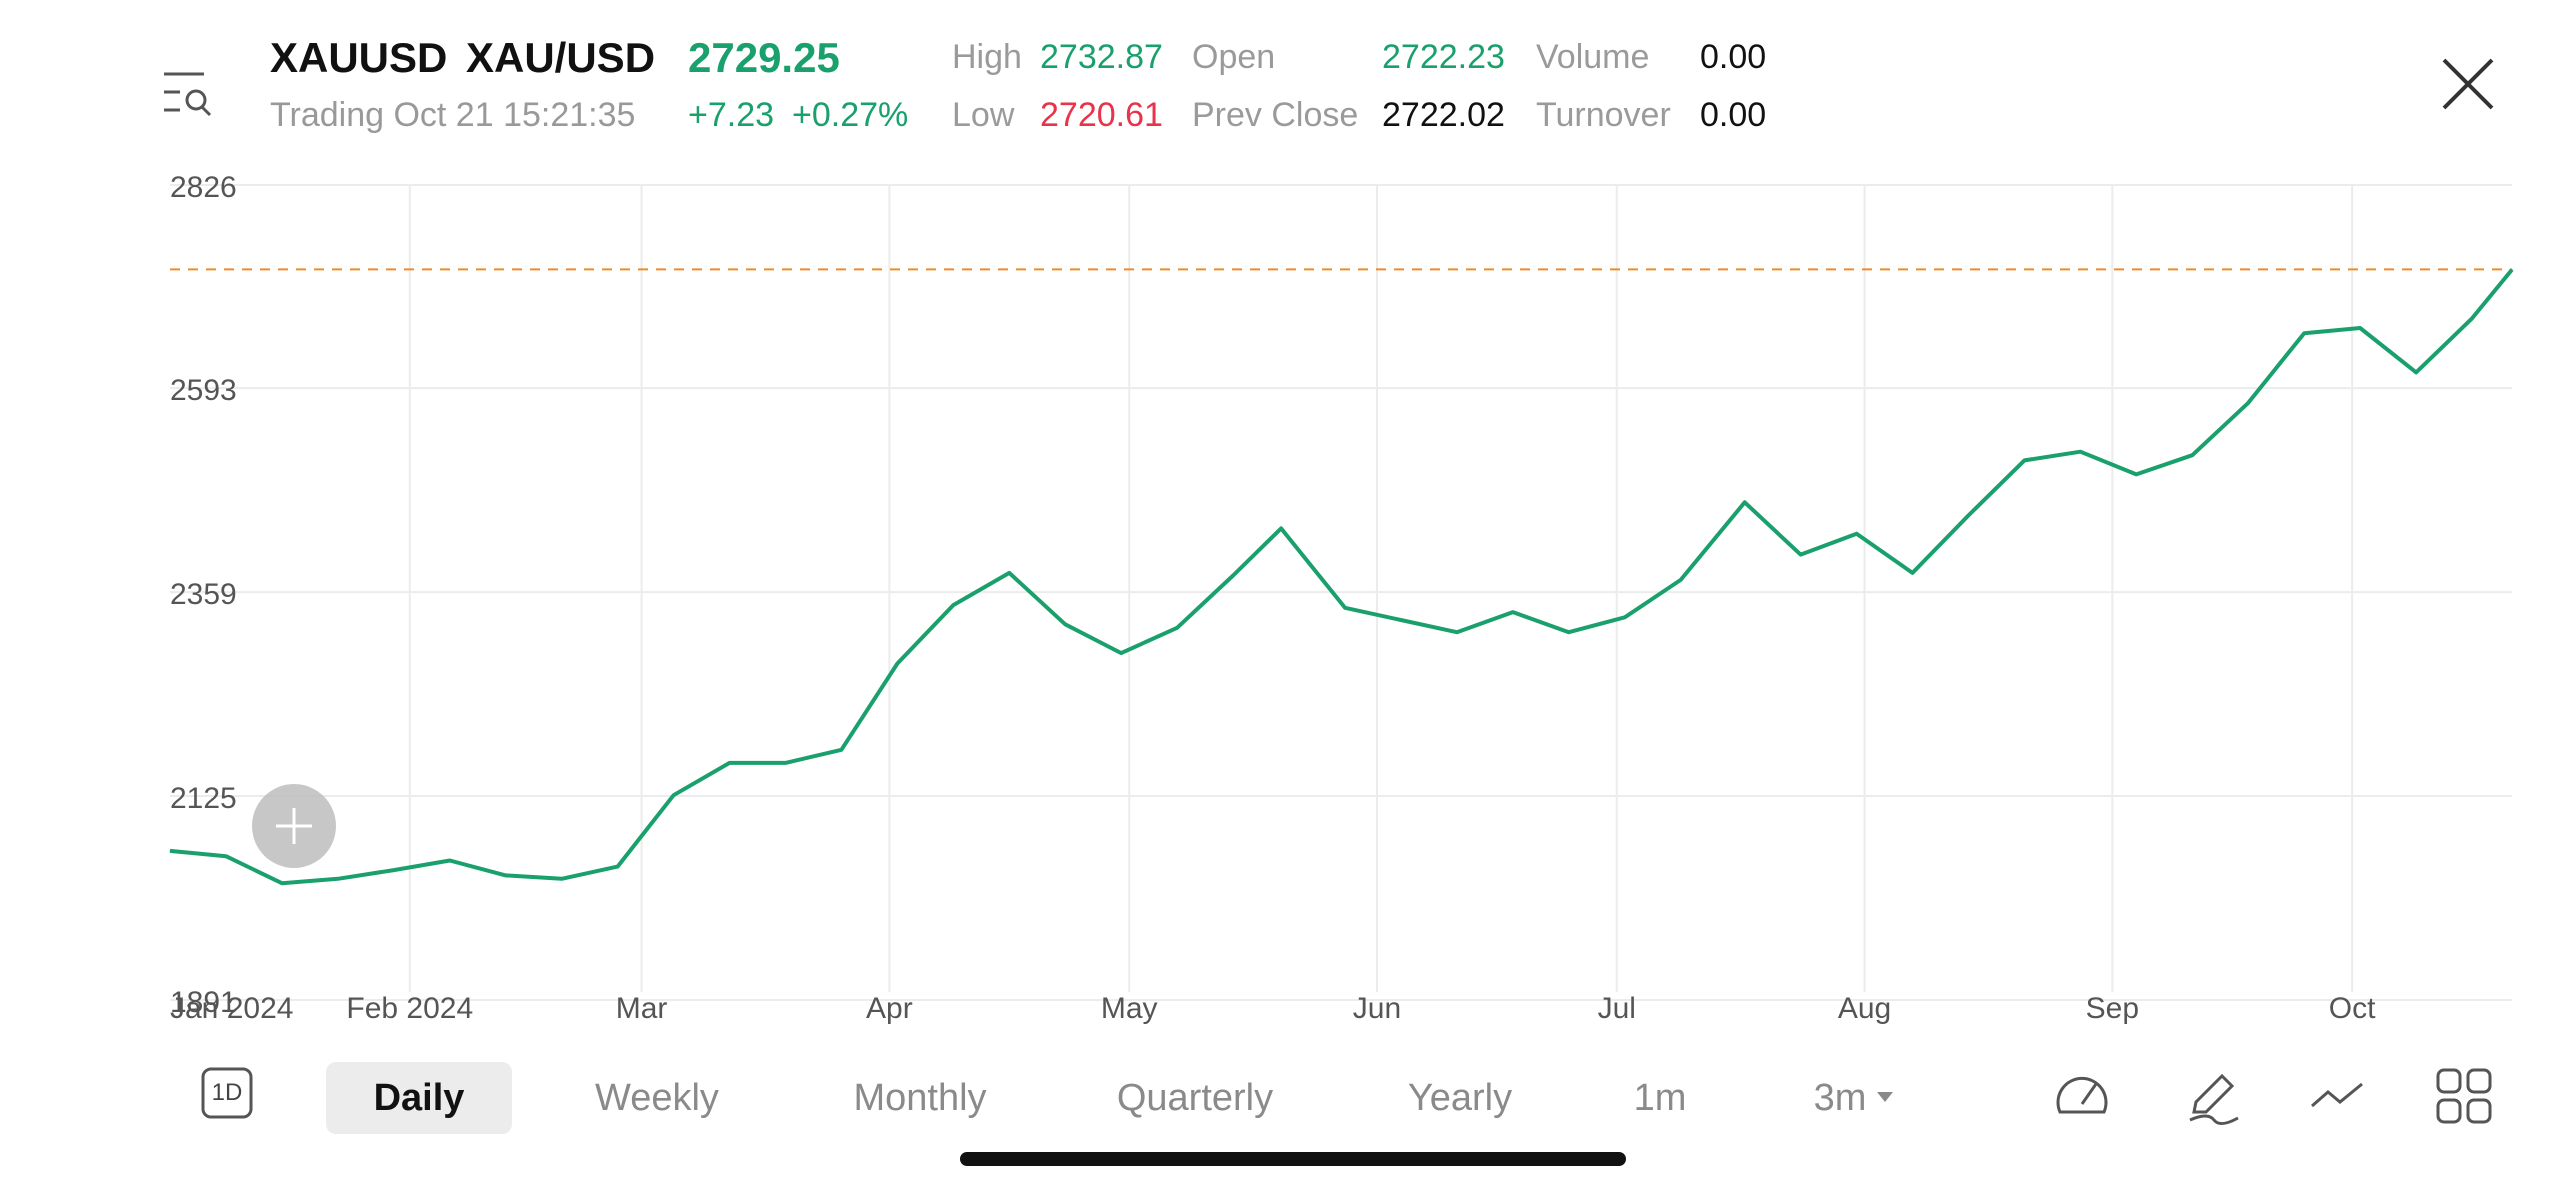  I want to click on y-axis: 2826 2593 2359 2125 1891, so click(203, 597).